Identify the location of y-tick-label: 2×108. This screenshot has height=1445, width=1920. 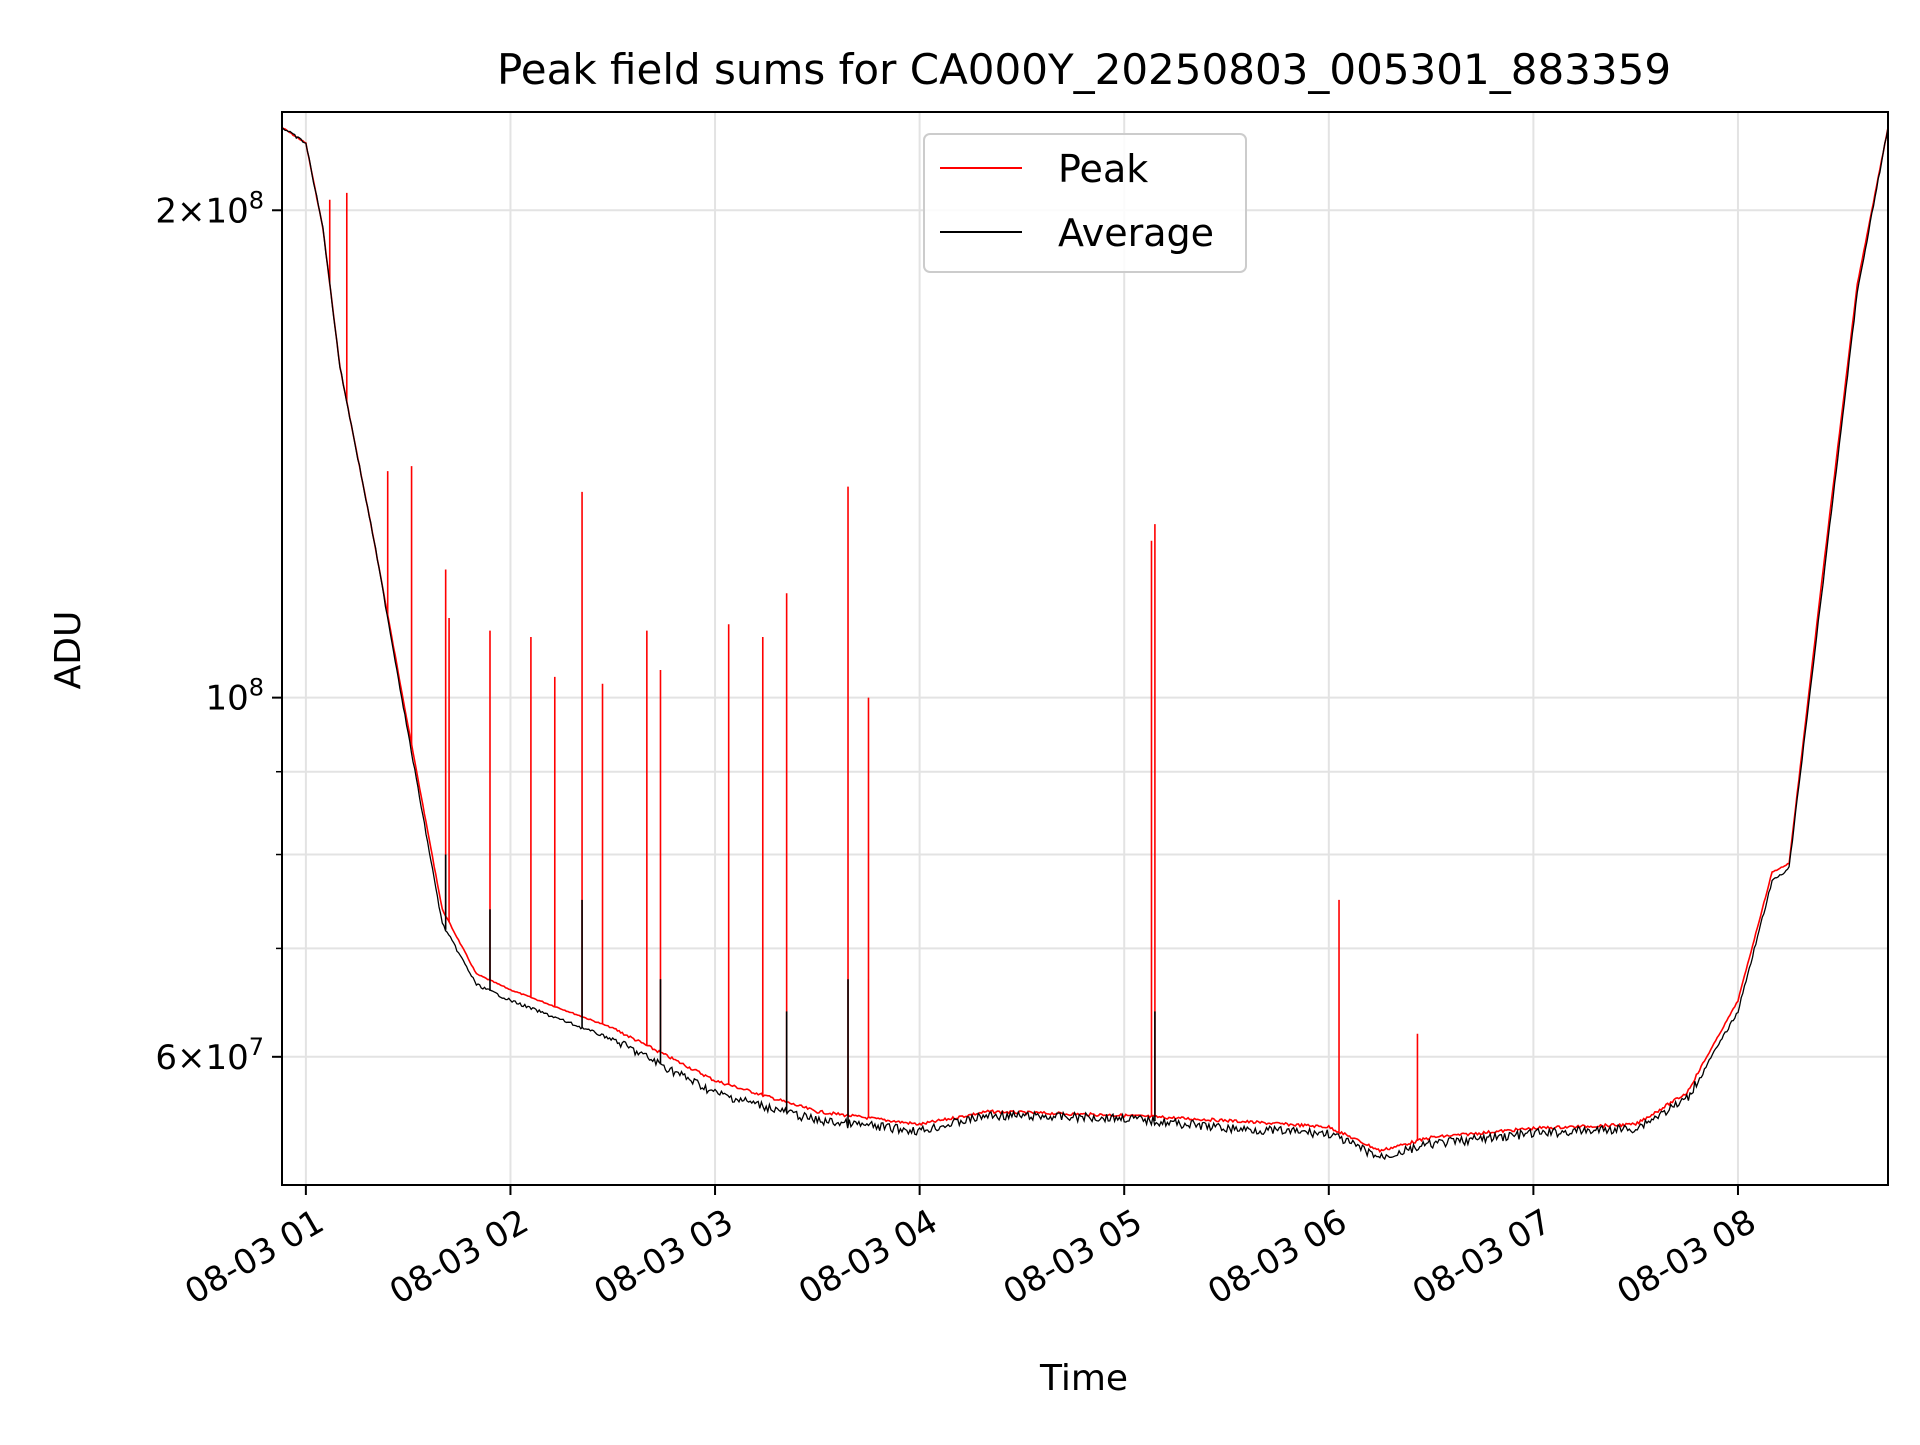
(209, 208).